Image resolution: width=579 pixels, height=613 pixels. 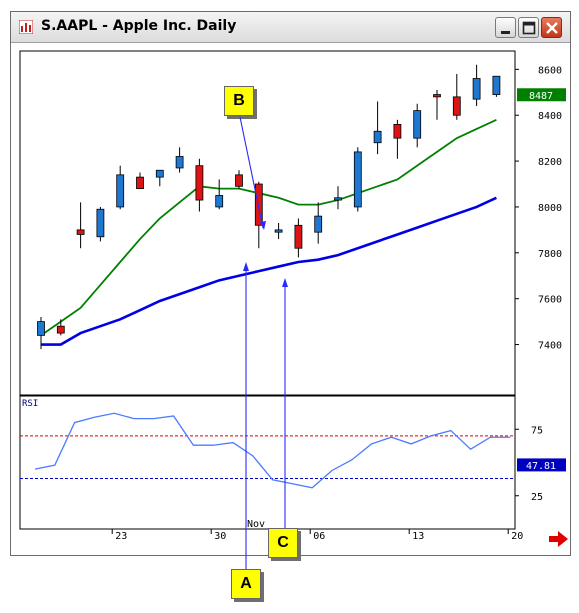 I want to click on price-tick-label: 7800, so click(x=550, y=254).